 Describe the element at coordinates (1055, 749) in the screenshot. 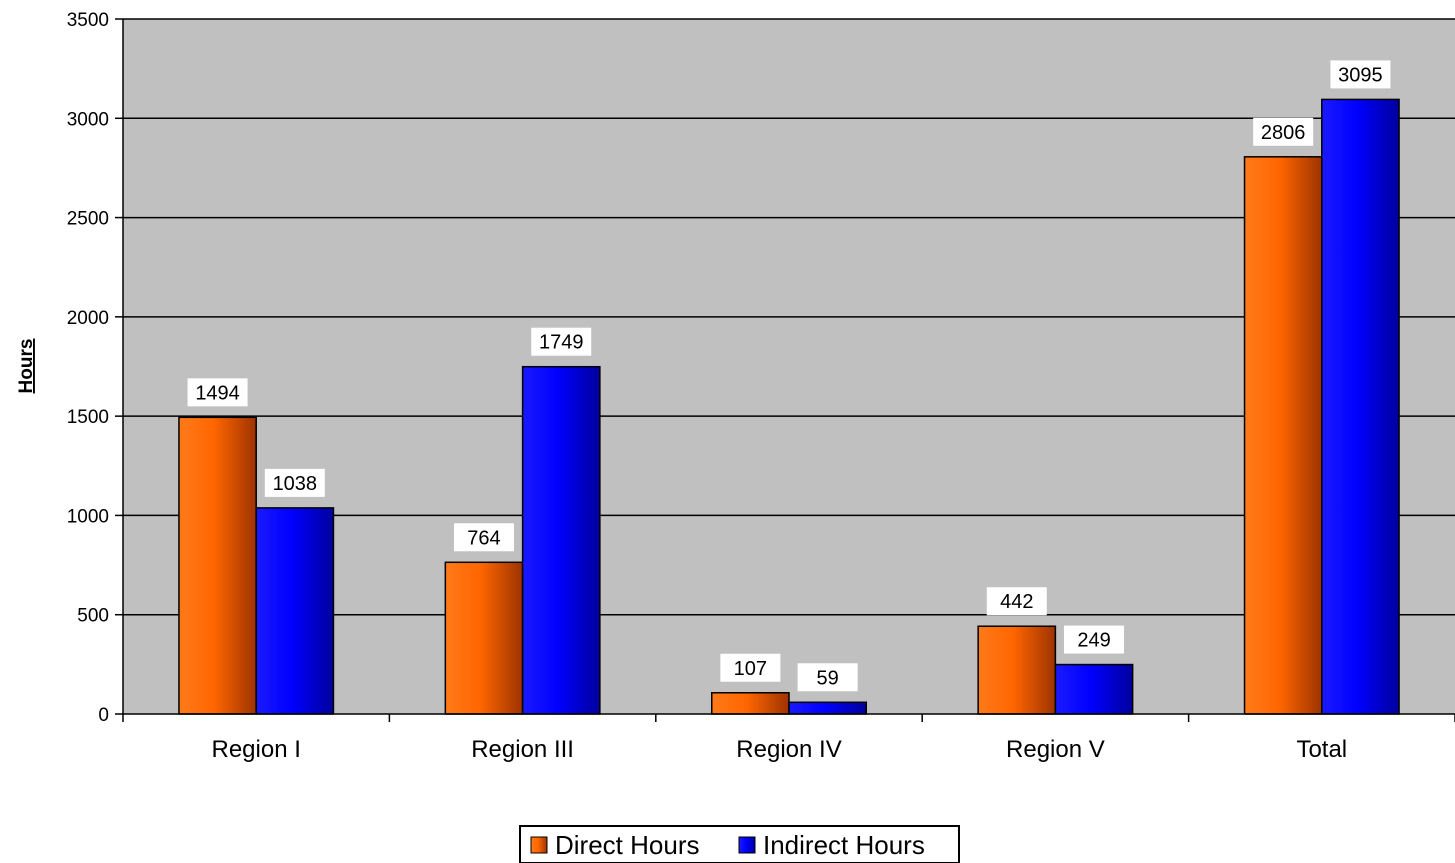

I see `x-tick-label: Region V` at that location.